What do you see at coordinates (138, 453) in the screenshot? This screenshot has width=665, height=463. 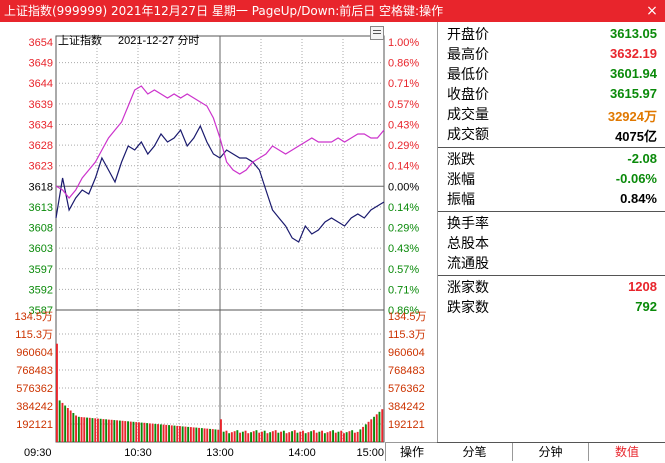 I see `time-label: 10:30` at bounding box center [138, 453].